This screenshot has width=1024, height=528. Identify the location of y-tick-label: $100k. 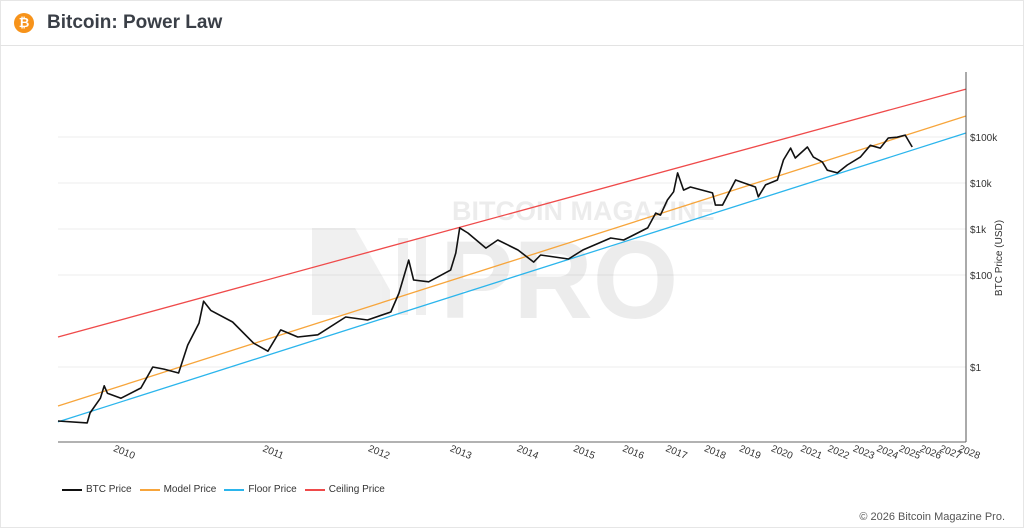
(984, 138).